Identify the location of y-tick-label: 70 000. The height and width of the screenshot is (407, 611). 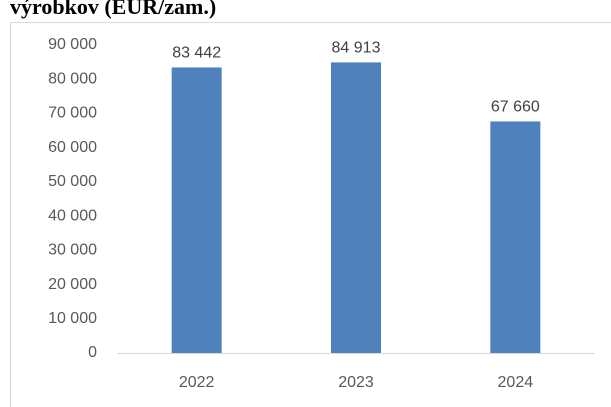
(72, 113).